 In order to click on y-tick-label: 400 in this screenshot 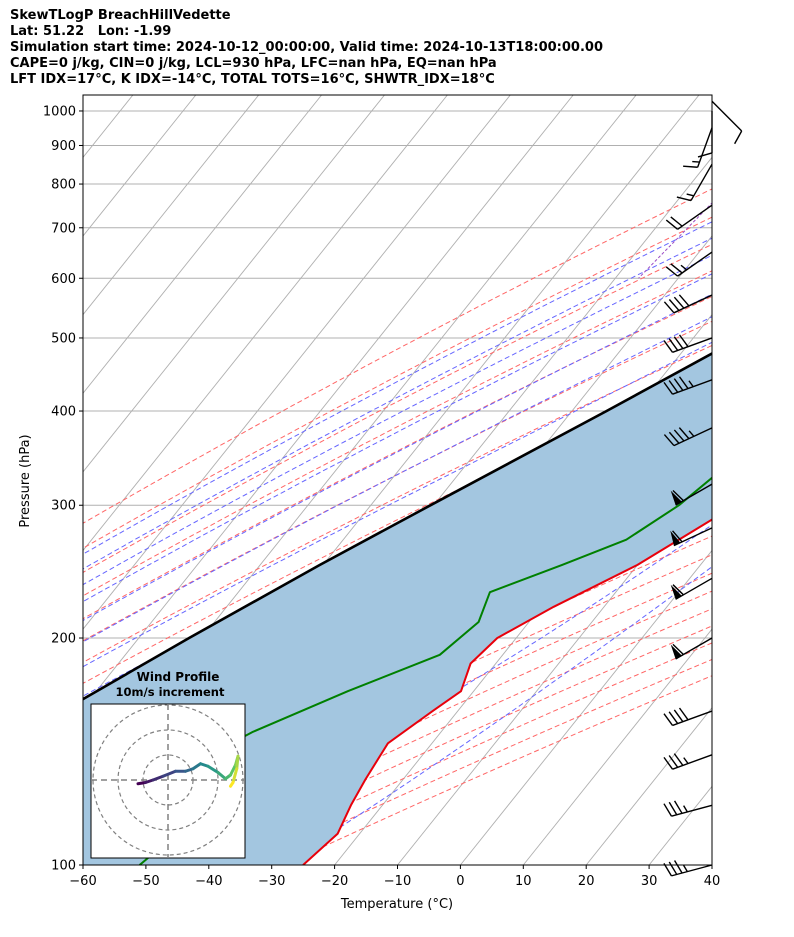, I will do `click(63, 412)`.